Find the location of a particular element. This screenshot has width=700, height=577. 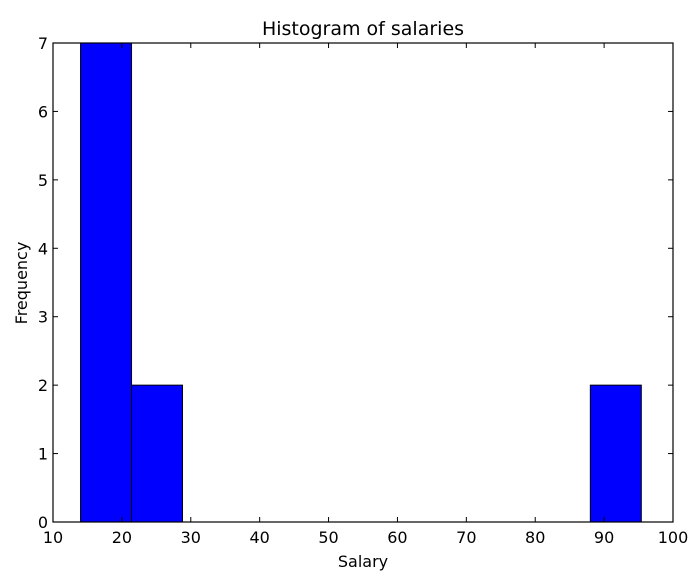

y-tick-label: 5 is located at coordinates (43, 180).